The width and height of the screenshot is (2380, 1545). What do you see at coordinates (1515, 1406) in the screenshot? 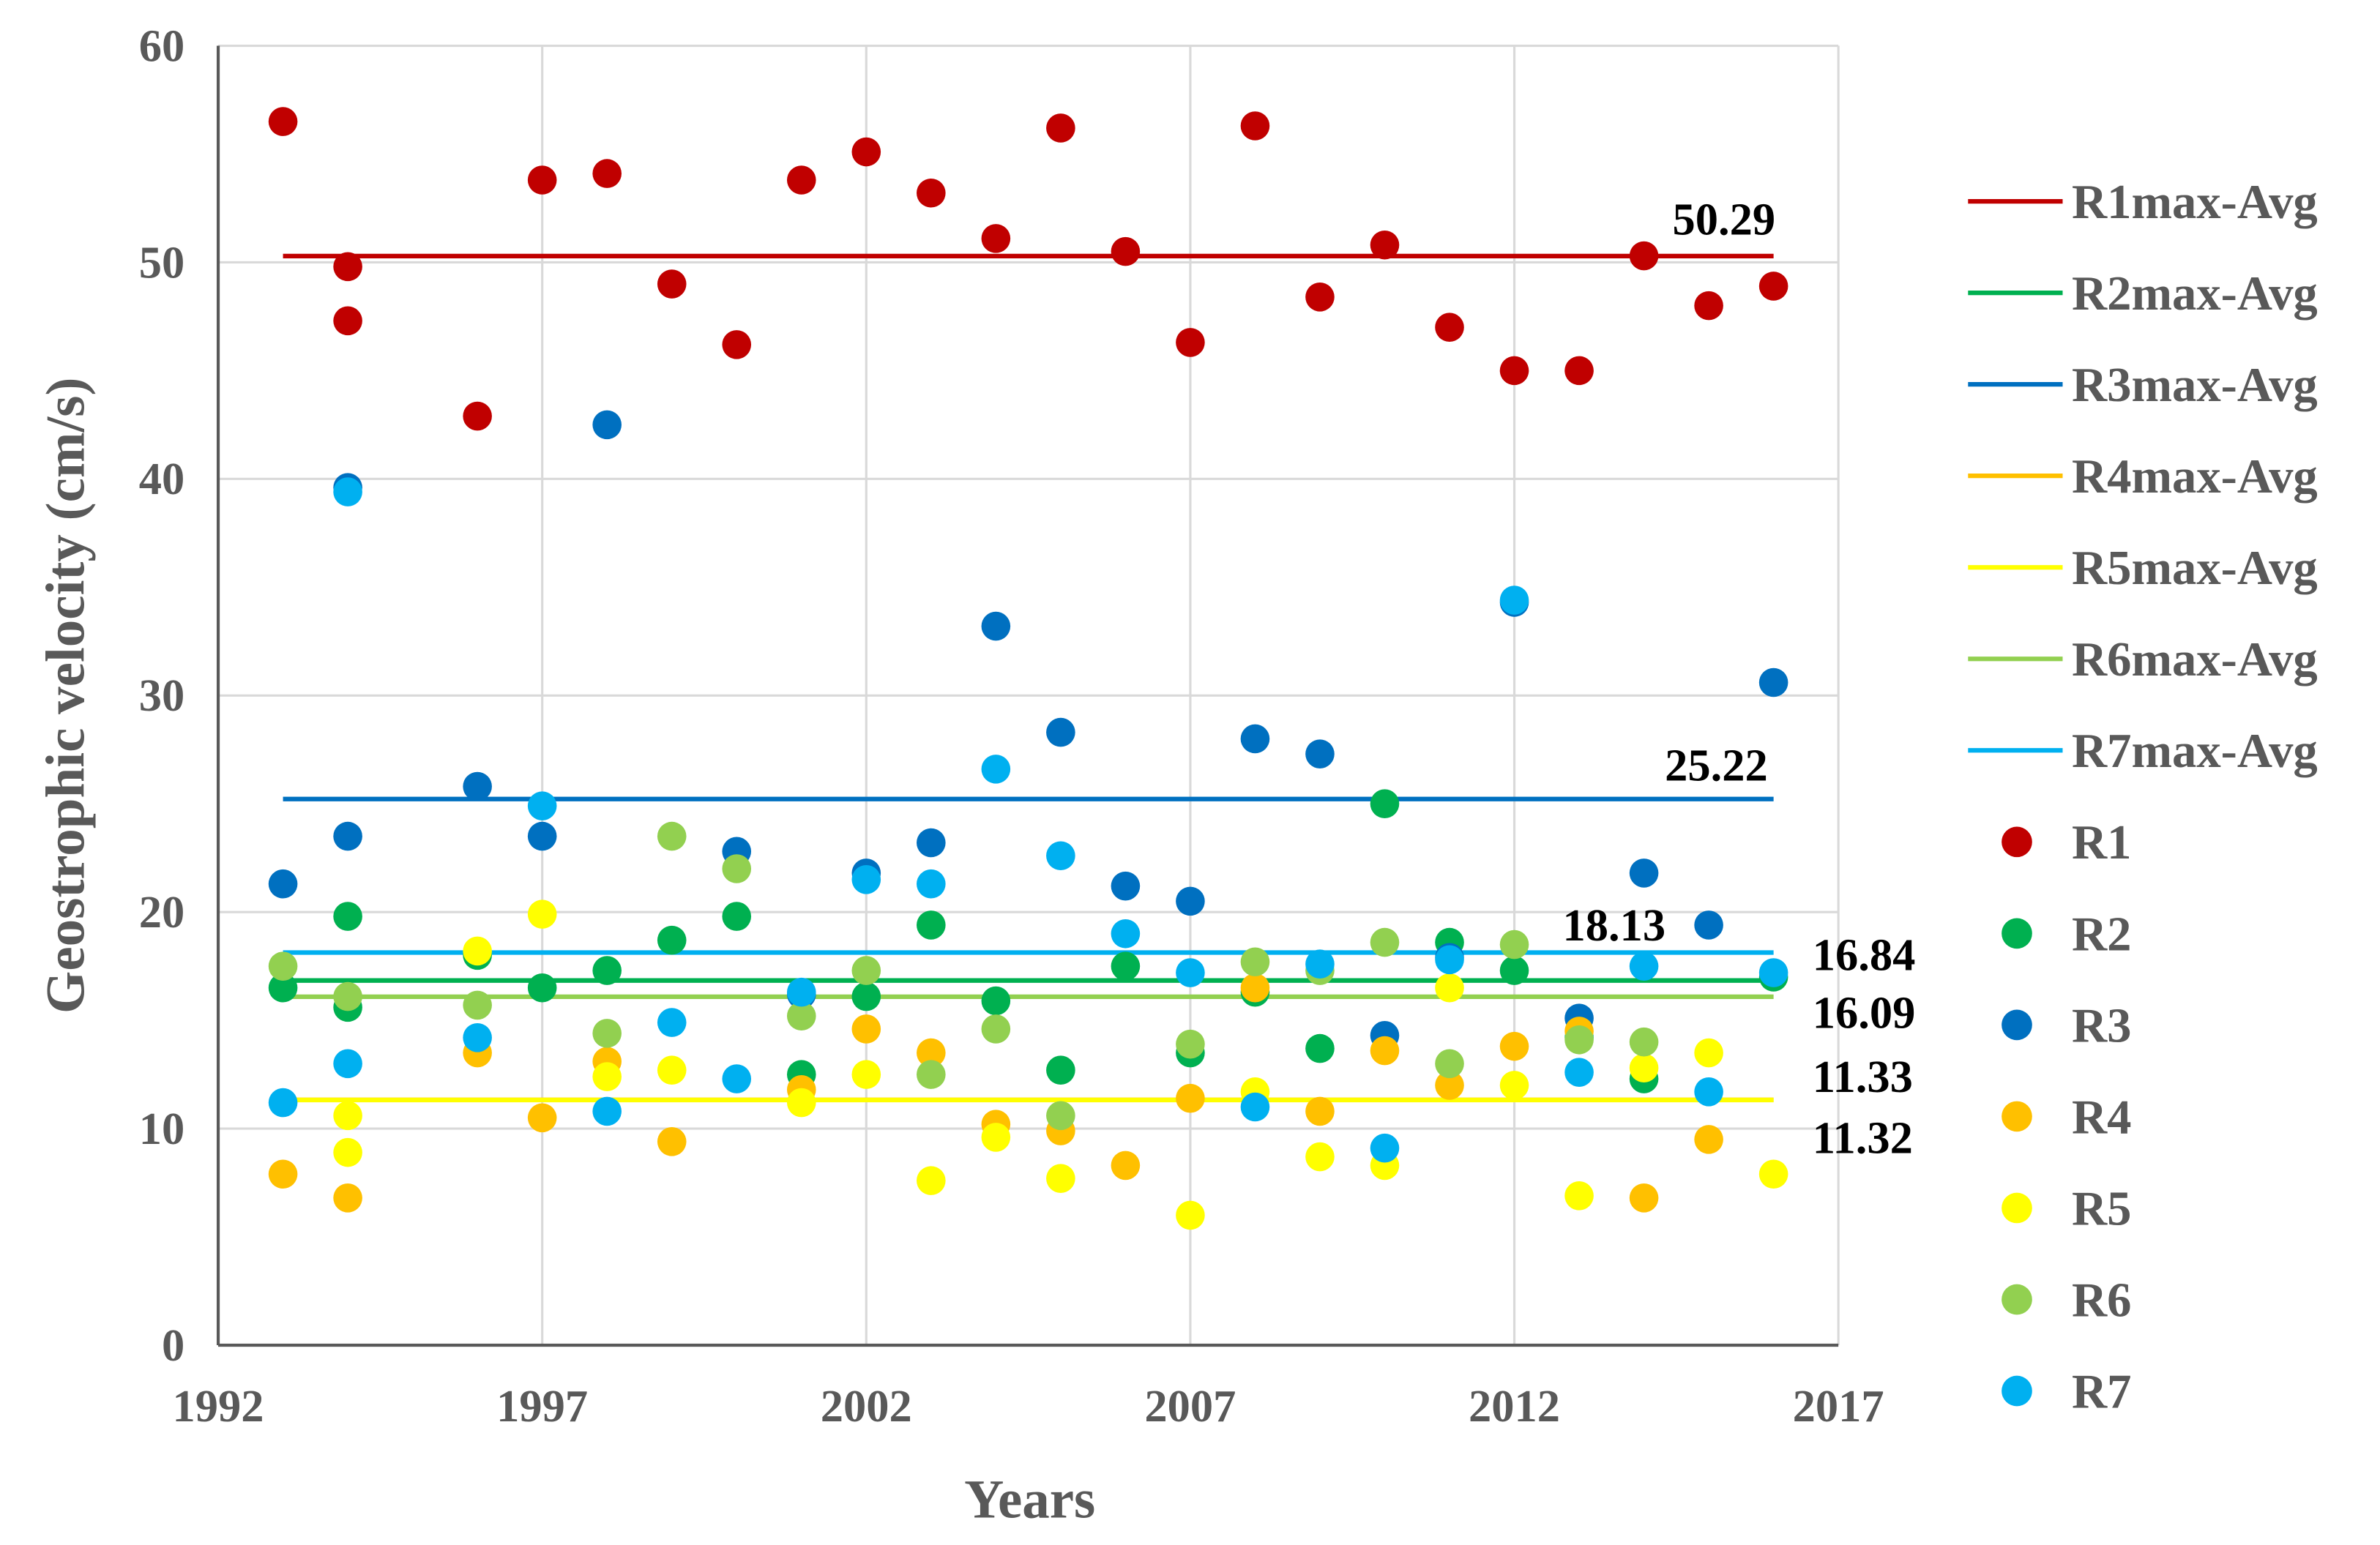
I see `x-tick-label: 2012` at bounding box center [1515, 1406].